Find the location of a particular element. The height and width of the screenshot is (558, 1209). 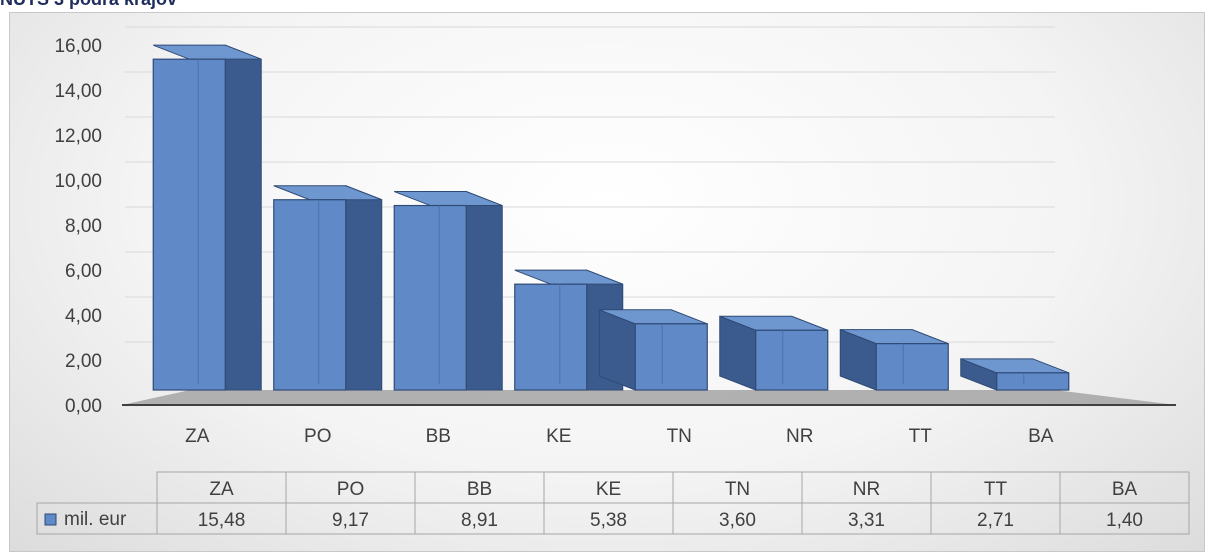

bar-tt is located at coordinates (894, 359).